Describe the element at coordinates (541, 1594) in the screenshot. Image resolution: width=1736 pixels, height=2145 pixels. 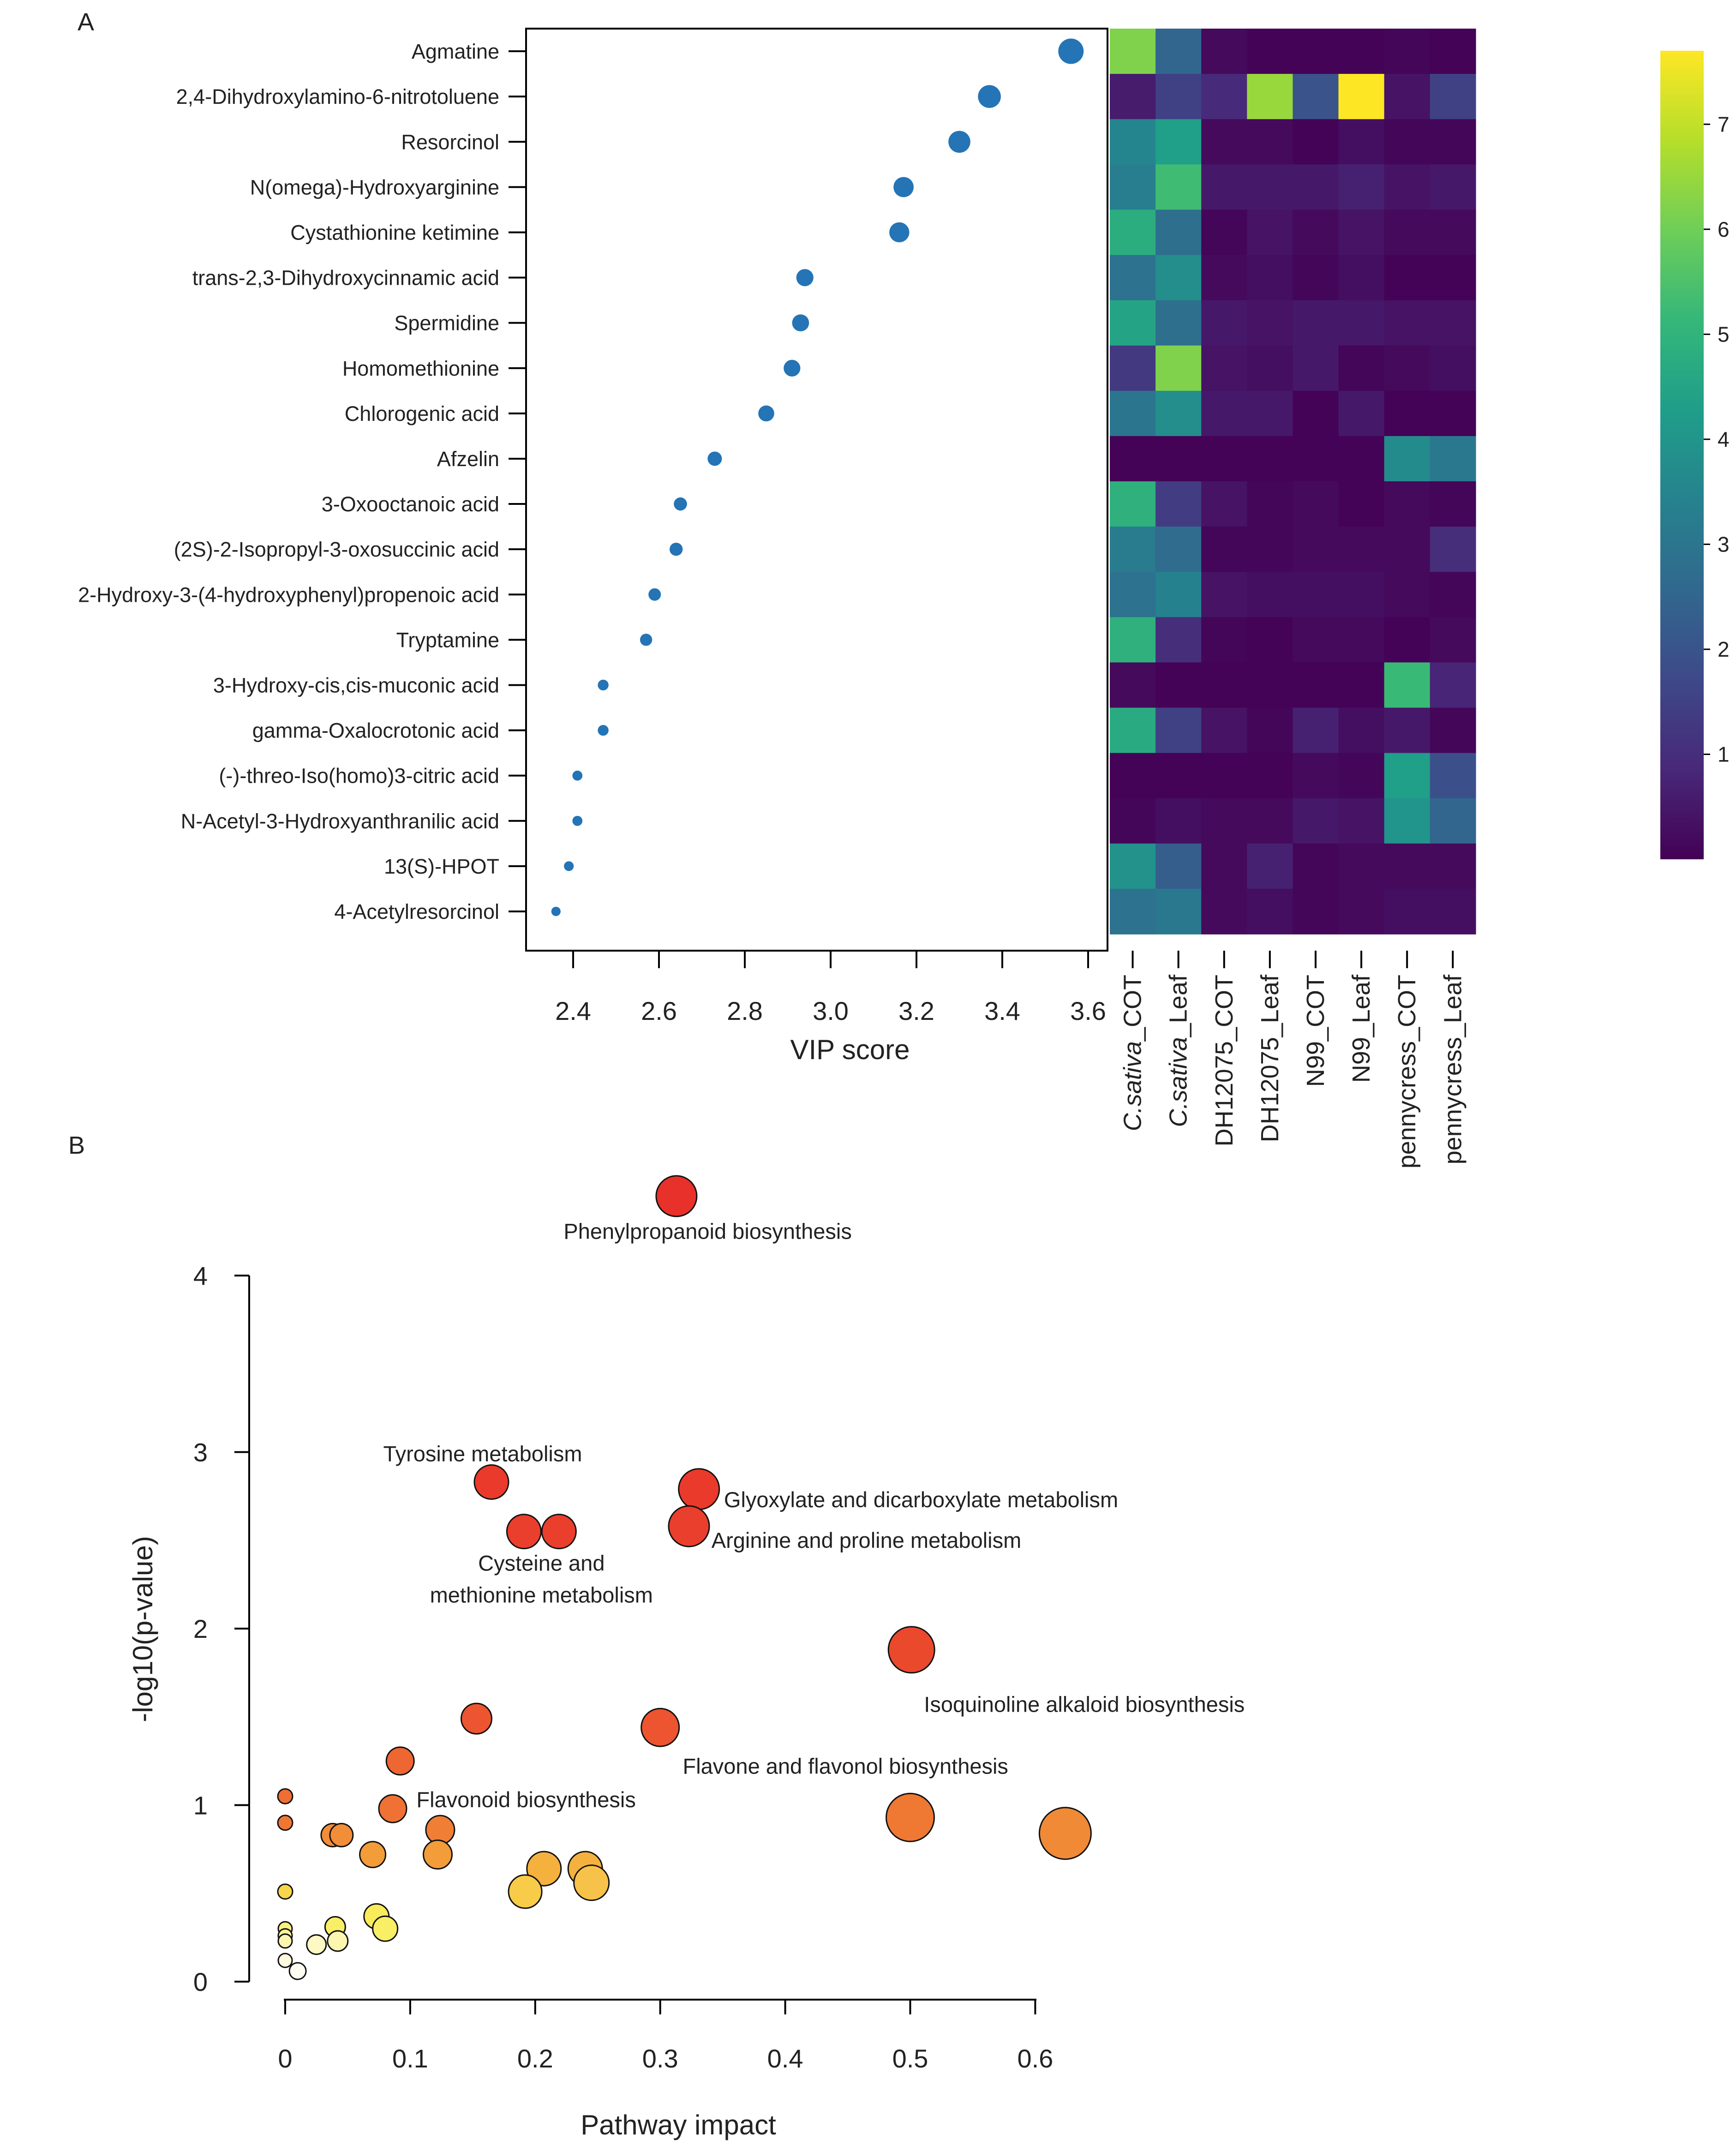
I see `pathway-label: methionine metabolism` at that location.